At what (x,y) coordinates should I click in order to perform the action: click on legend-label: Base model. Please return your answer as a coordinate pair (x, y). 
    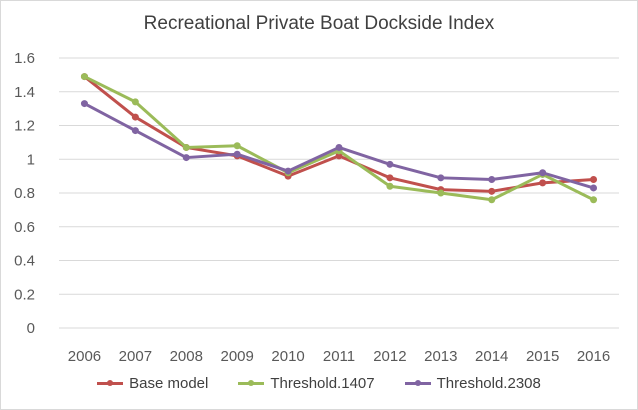
    Looking at the image, I should click on (169, 383).